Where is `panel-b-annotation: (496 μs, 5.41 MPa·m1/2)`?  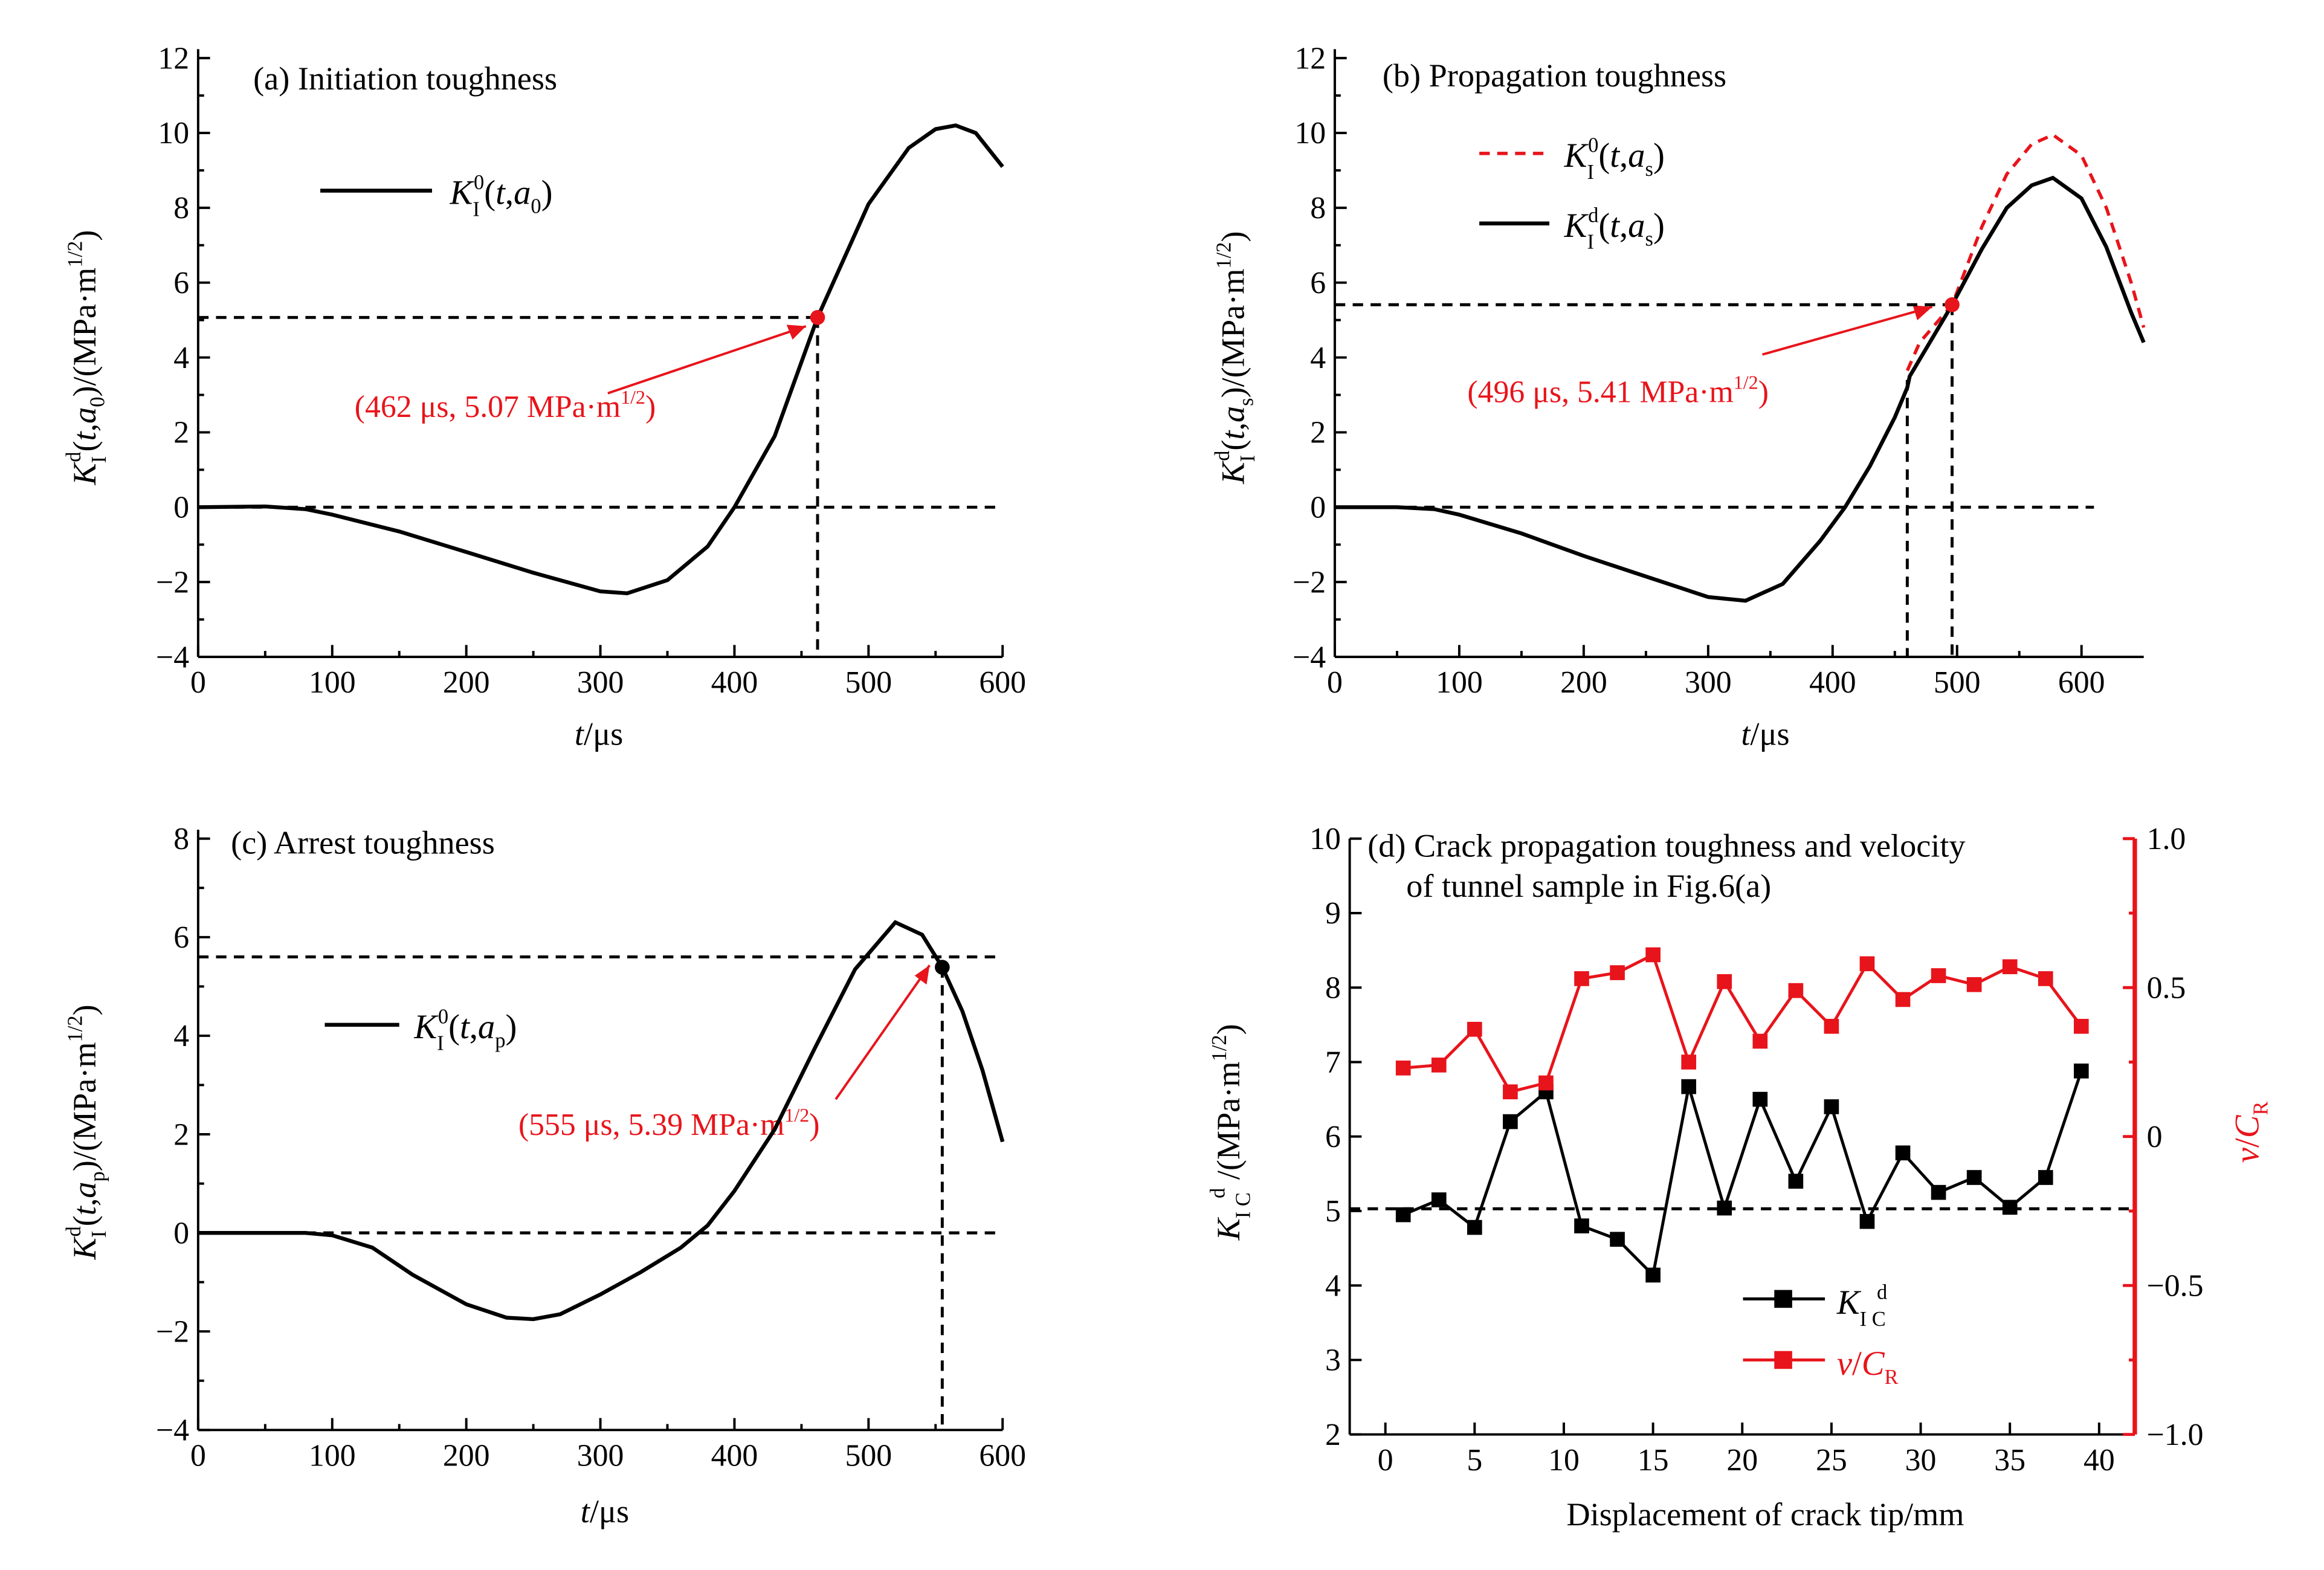 panel-b-annotation: (496 μs, 5.41 MPa·m1/2) is located at coordinates (1700, 357).